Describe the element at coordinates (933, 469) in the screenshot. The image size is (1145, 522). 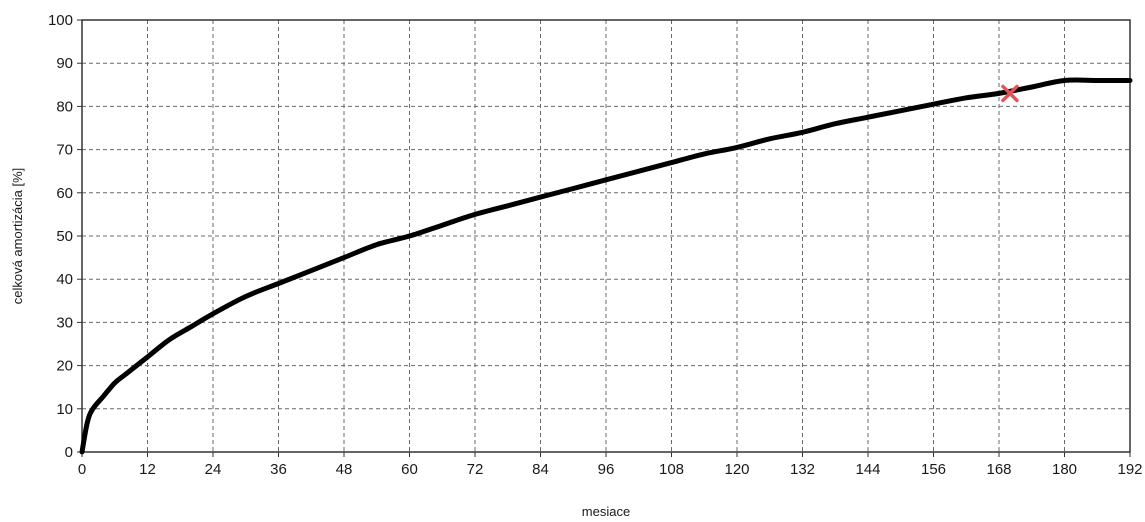
I see `x-tick-label: 156` at that location.